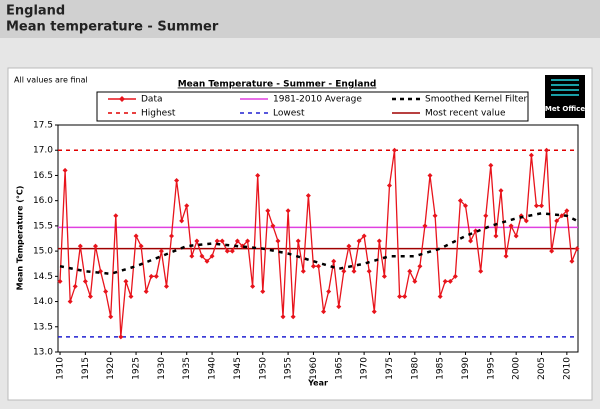 This screenshot has width=600, height=413. I want to click on x-tick-label: 1965, so click(339, 368).